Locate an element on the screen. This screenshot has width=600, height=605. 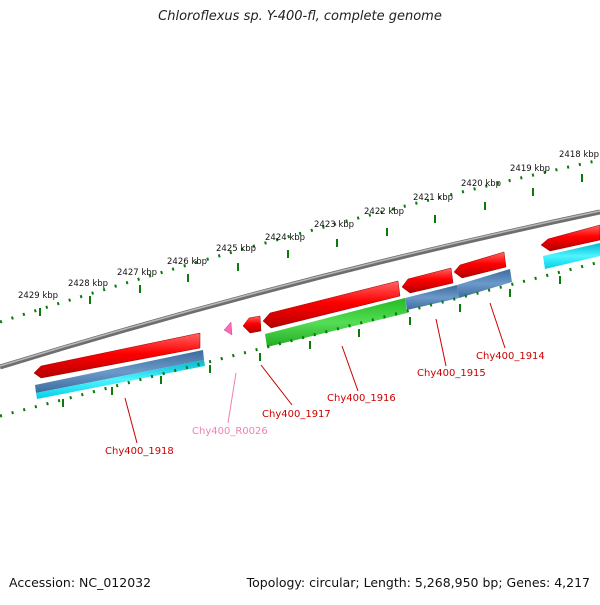
cds-chy400-1918 is located at coordinates (117, 355).